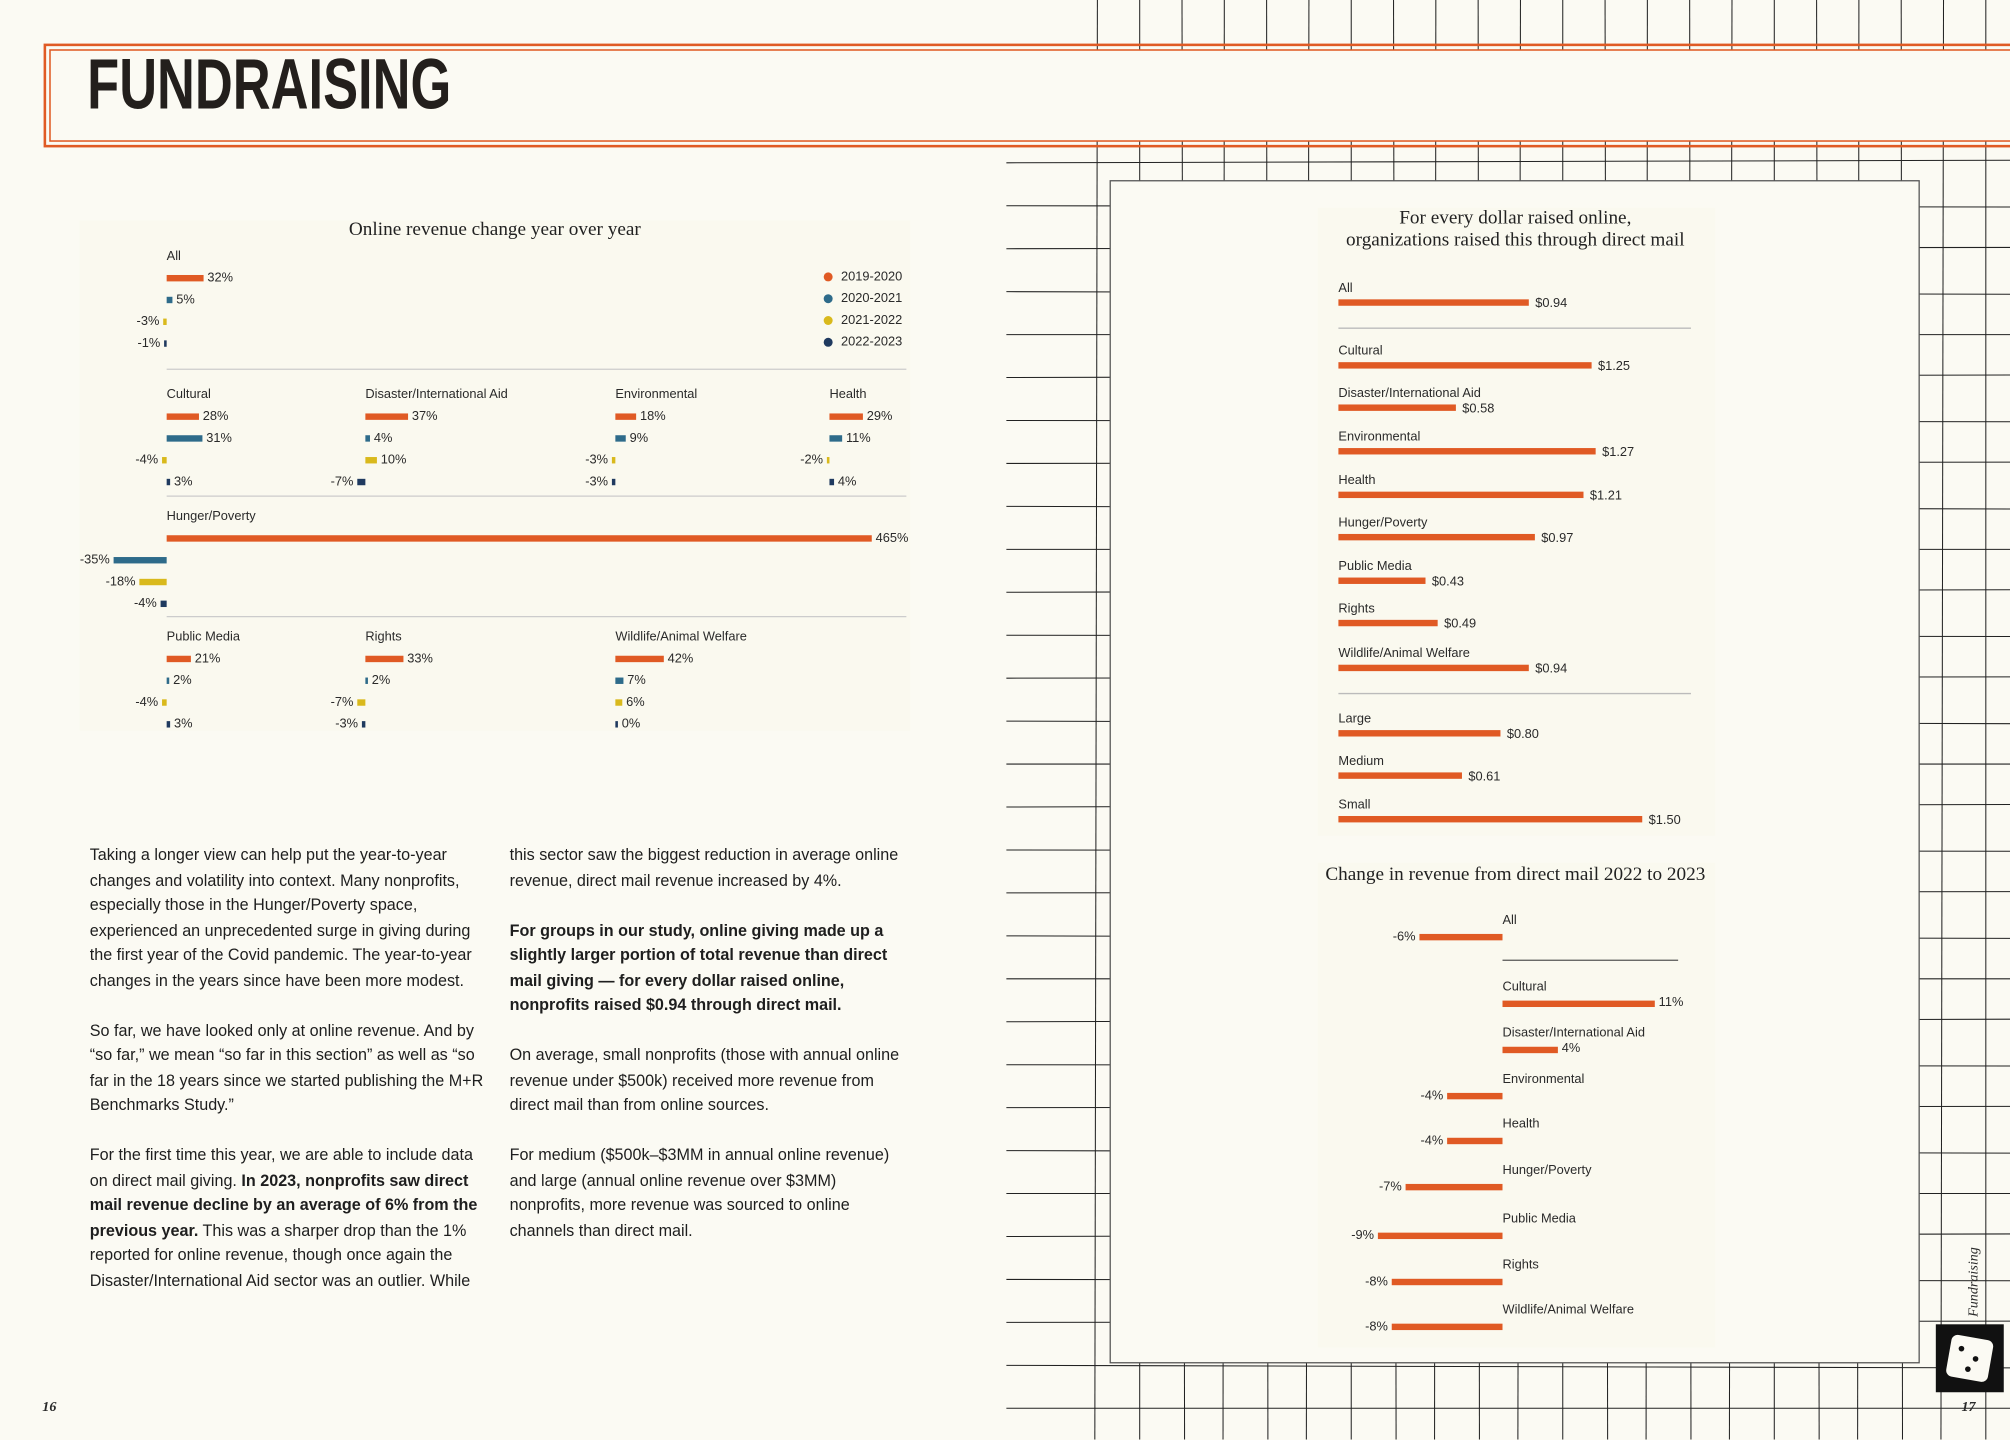 The width and height of the screenshot is (2010, 1440). I want to click on category-label: All, so click(1345, 287).